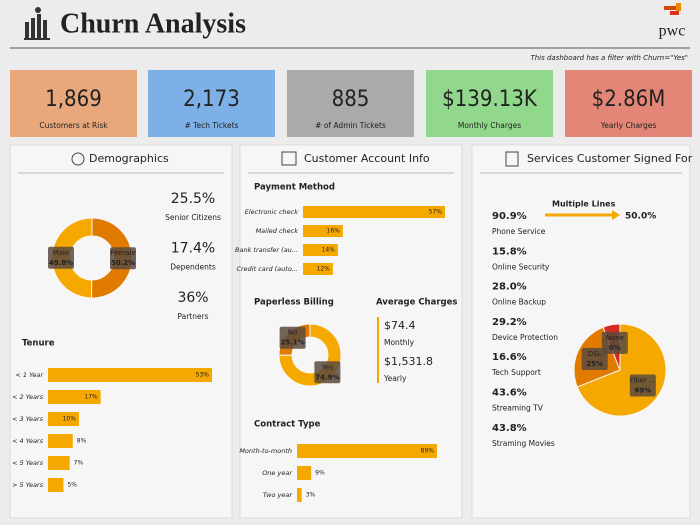 The image size is (700, 525). Describe the element at coordinates (72, 485) in the screenshot. I see `bar-value-label: 5%` at that location.